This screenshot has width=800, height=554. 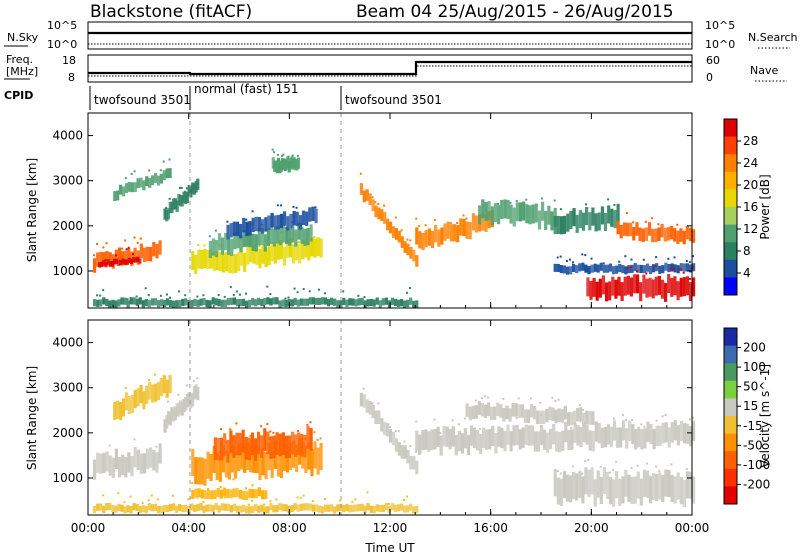 I want to click on velocity-y-tick-label: 1000, so click(x=67, y=478).